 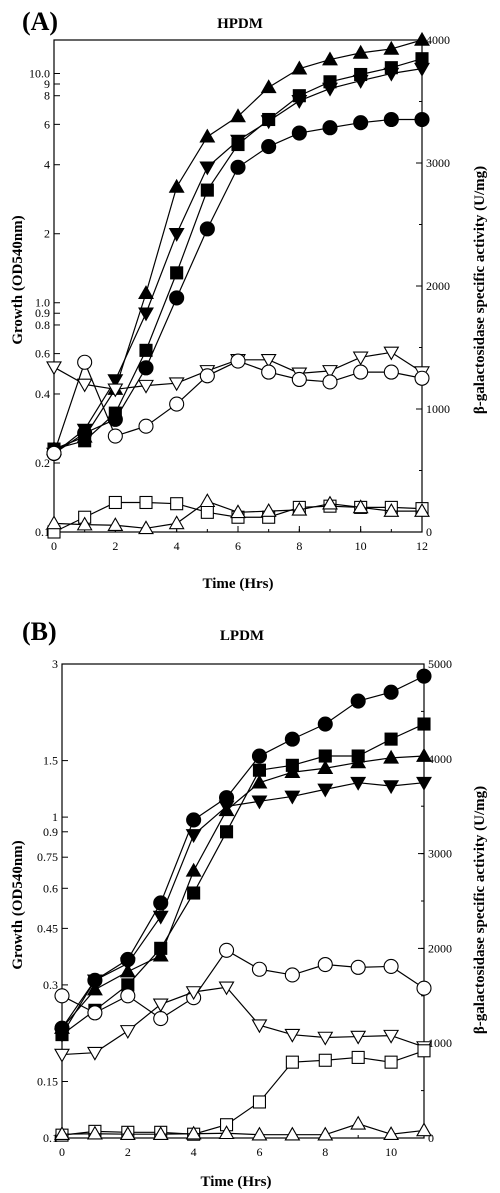 What do you see at coordinates (299, 546) in the screenshot?
I see `x-tick-label: 8` at bounding box center [299, 546].